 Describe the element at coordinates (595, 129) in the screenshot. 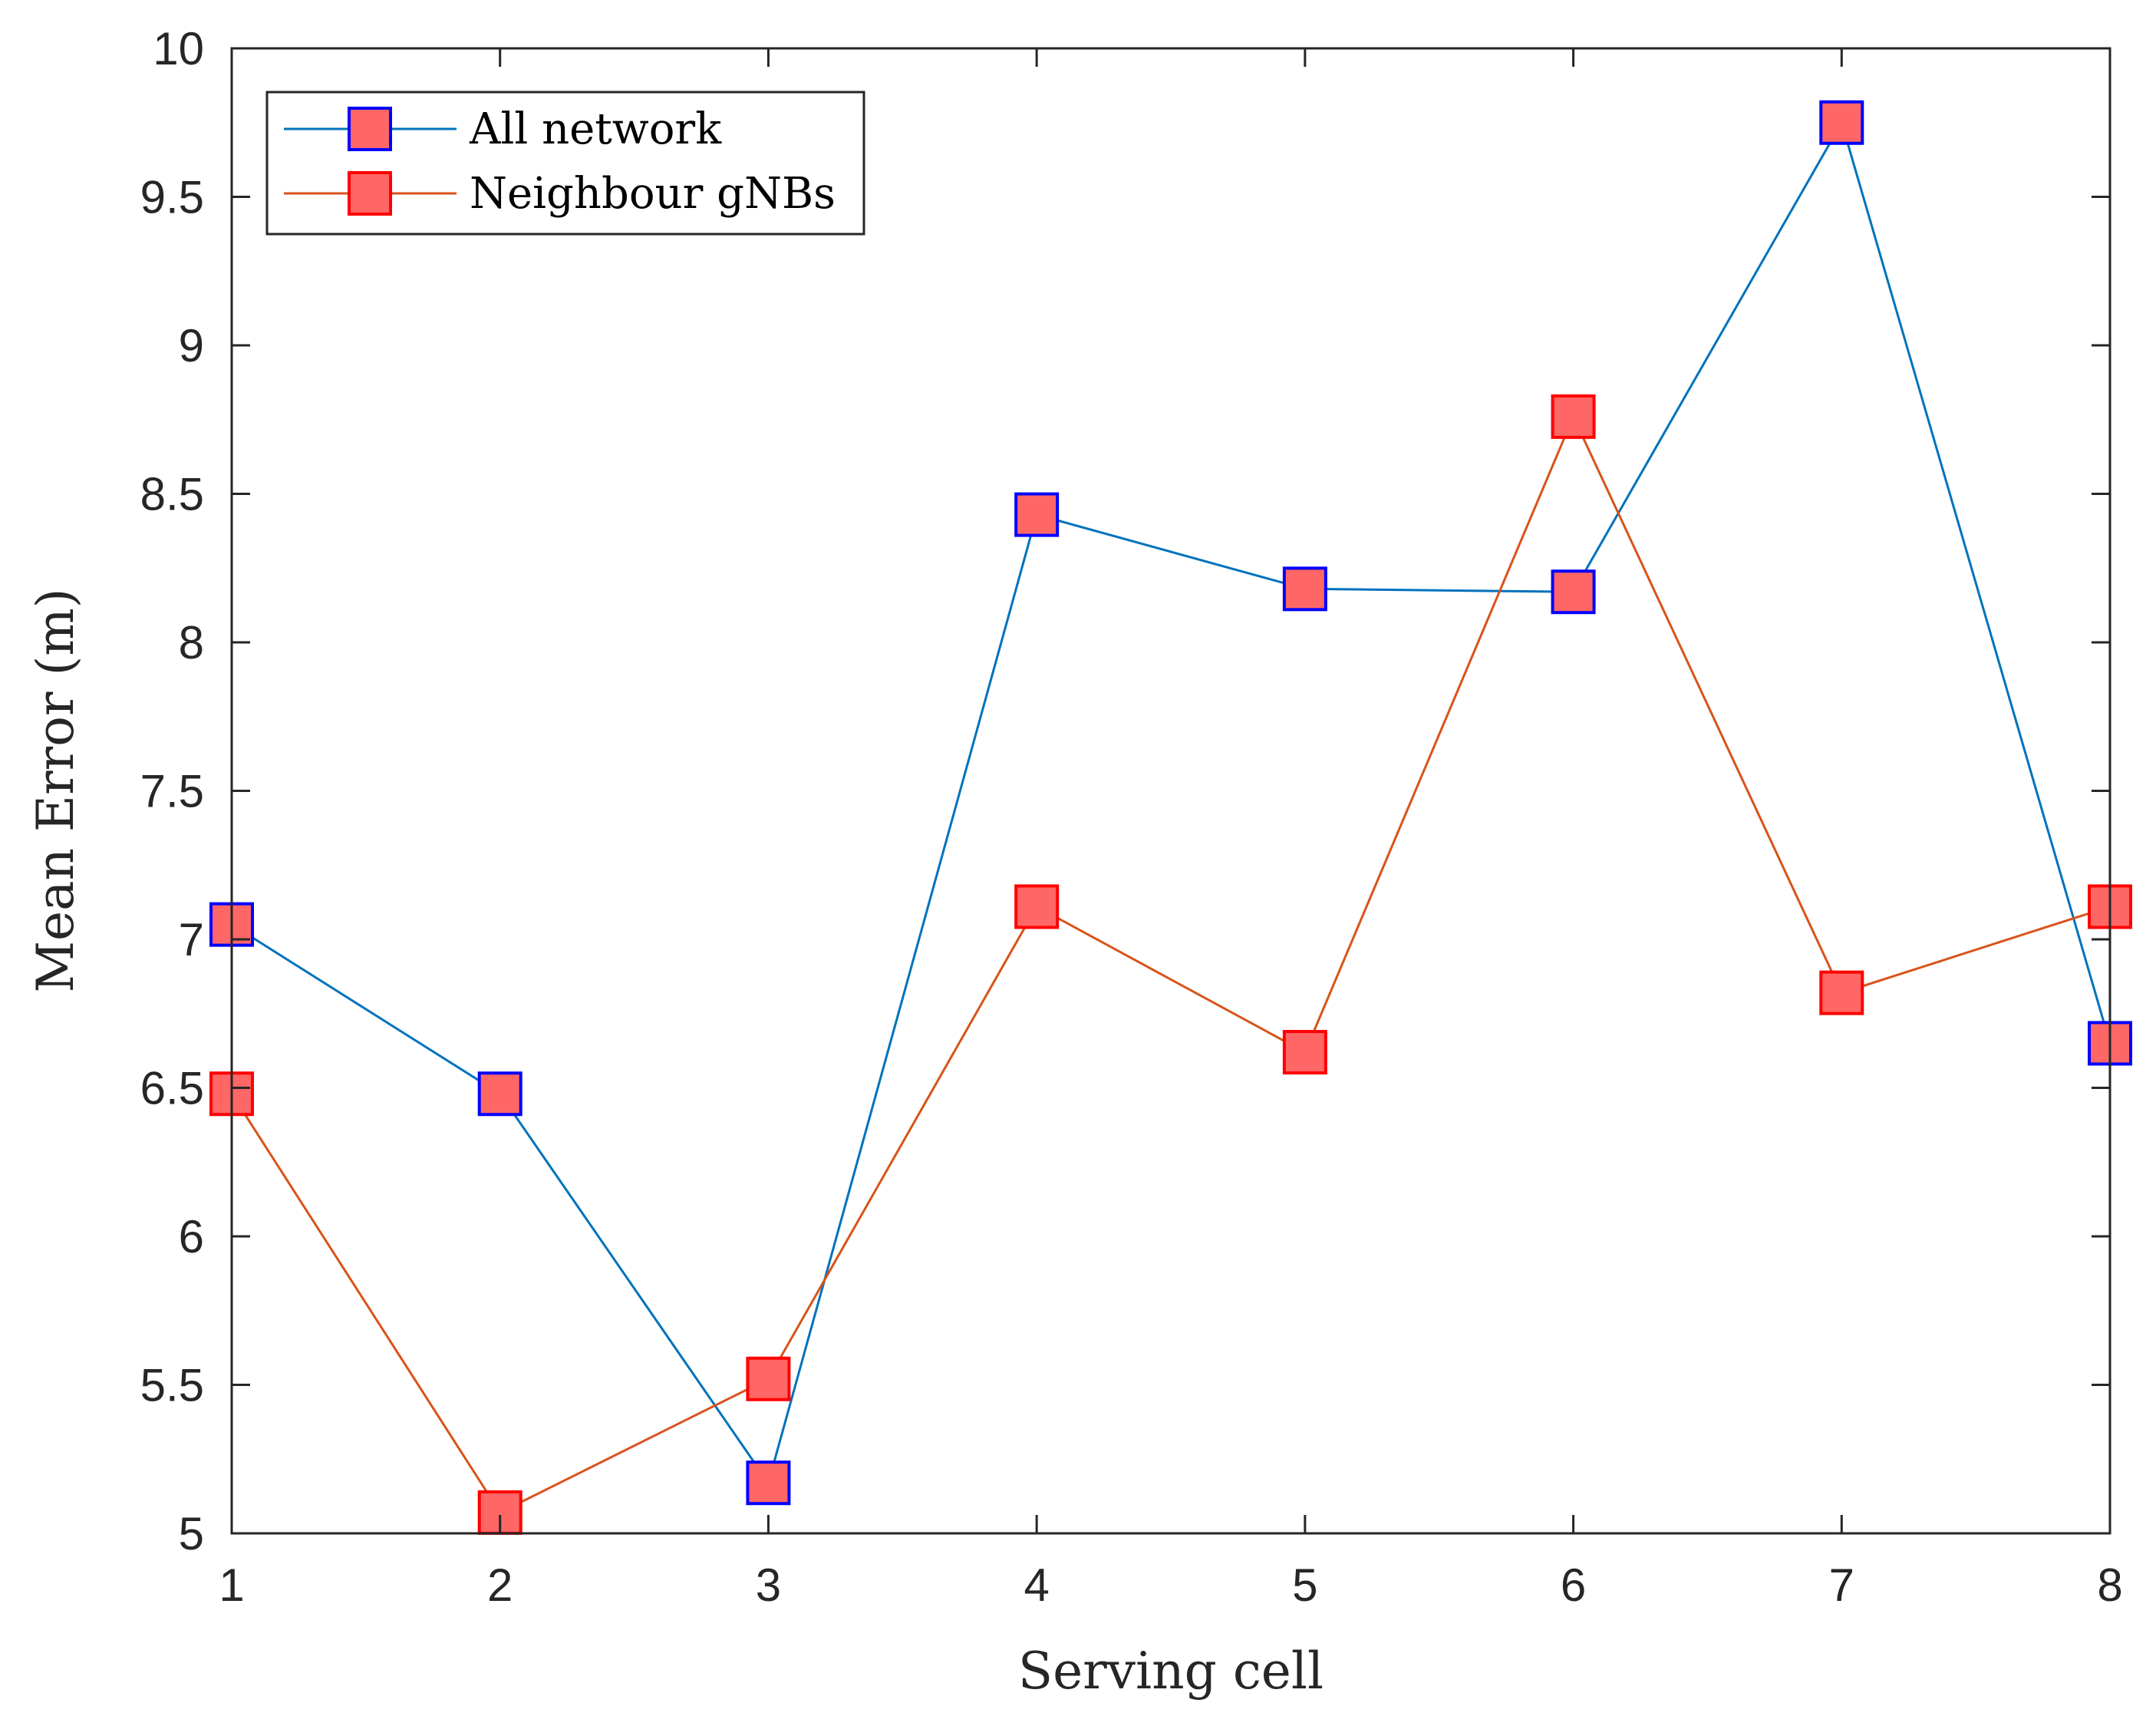

I see `legend-label-all-network: All network` at that location.